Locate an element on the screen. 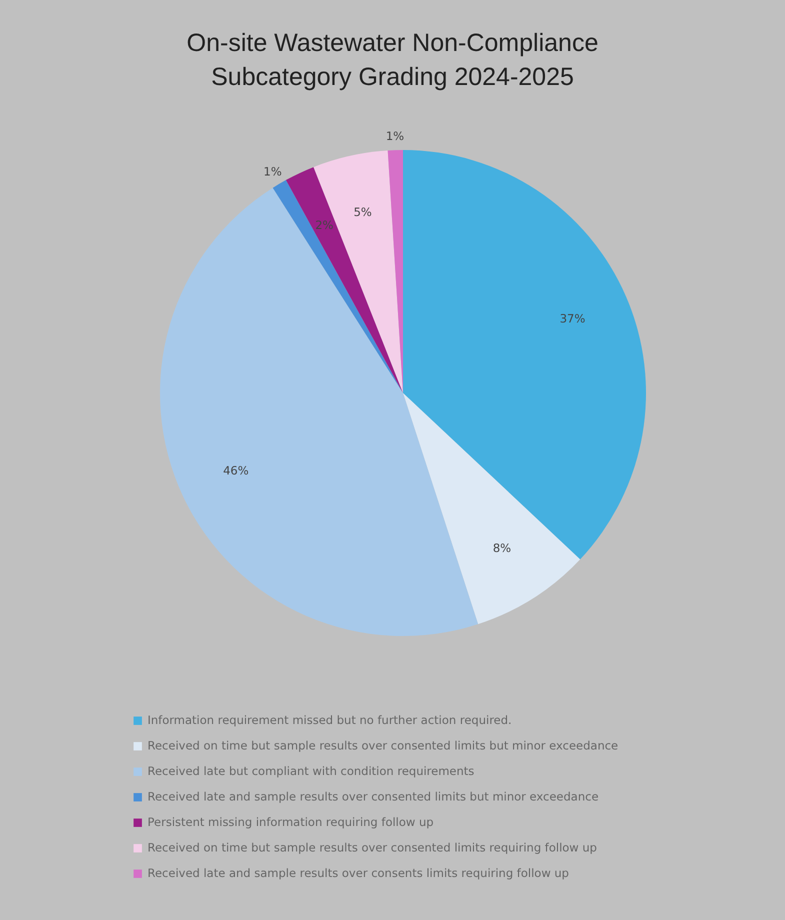  data-label: 46% is located at coordinates (236, 471).